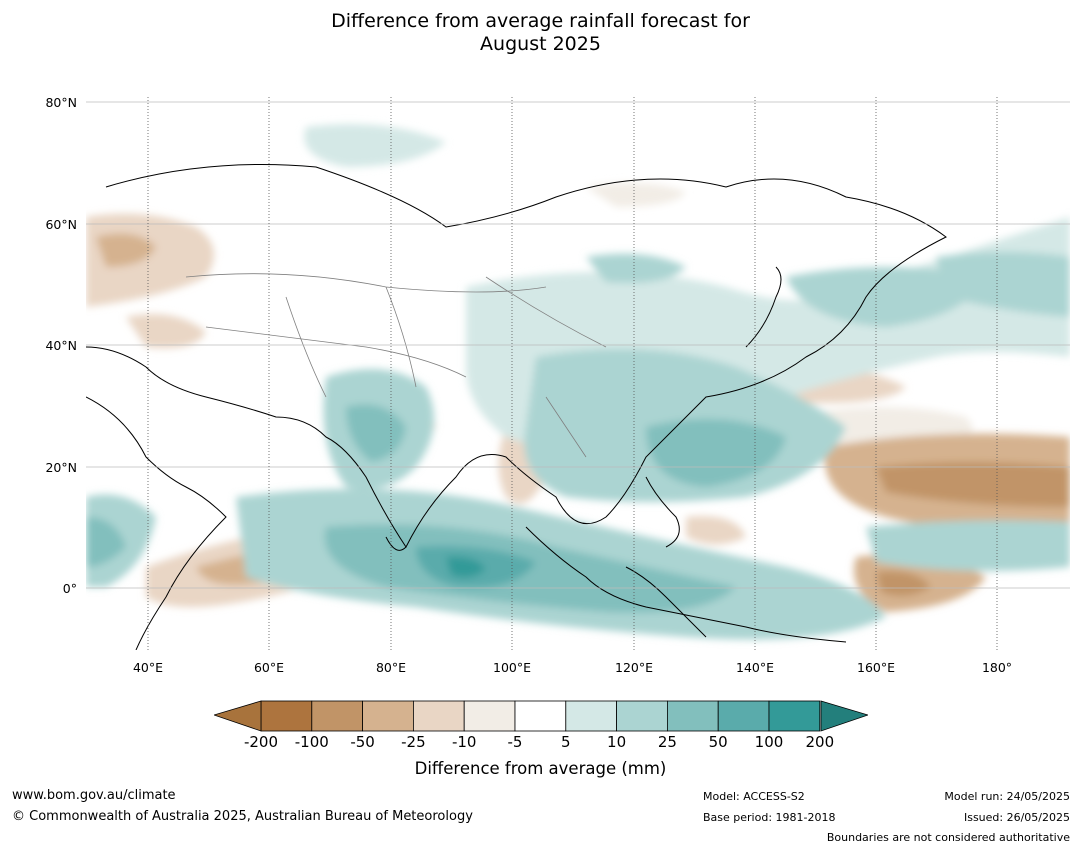 Image resolution: width=1081 pixels, height=850 pixels. I want to click on lon-label-140e: 140°E, so click(755, 667).